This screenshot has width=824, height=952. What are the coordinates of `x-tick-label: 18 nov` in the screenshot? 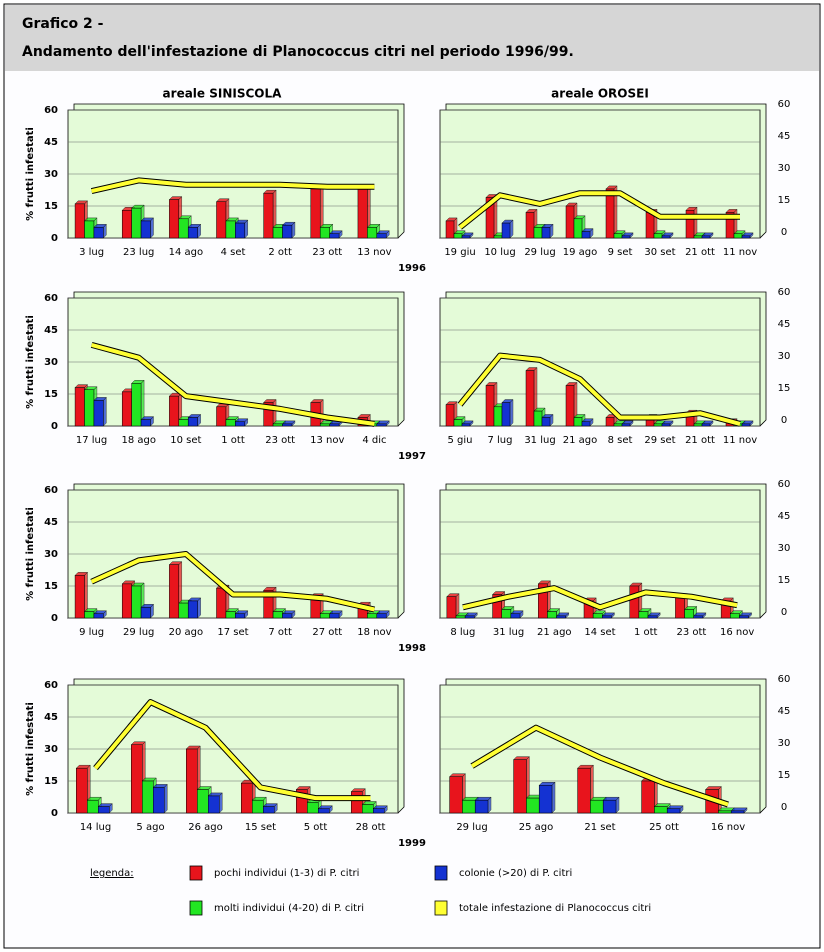 It's located at (374, 632).